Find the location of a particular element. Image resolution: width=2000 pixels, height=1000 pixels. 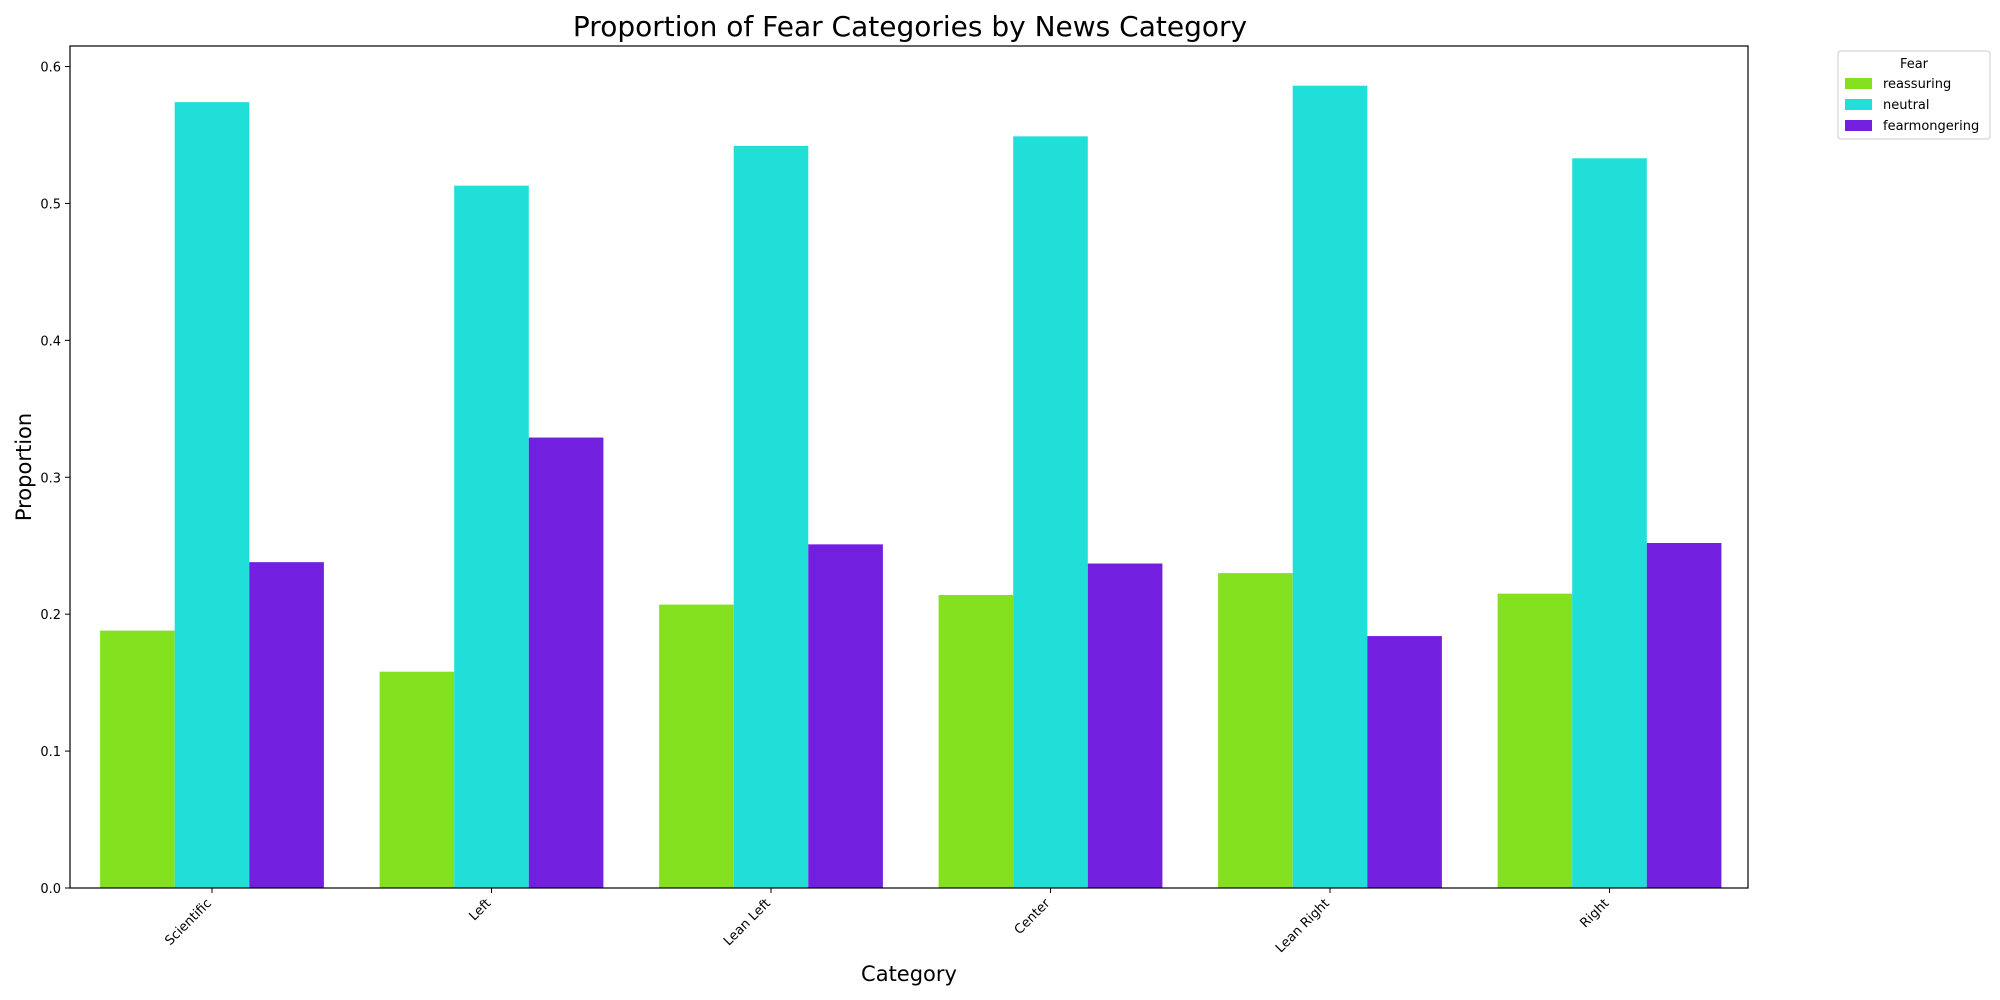

legend-swatch-fearmongering is located at coordinates (1858, 125).